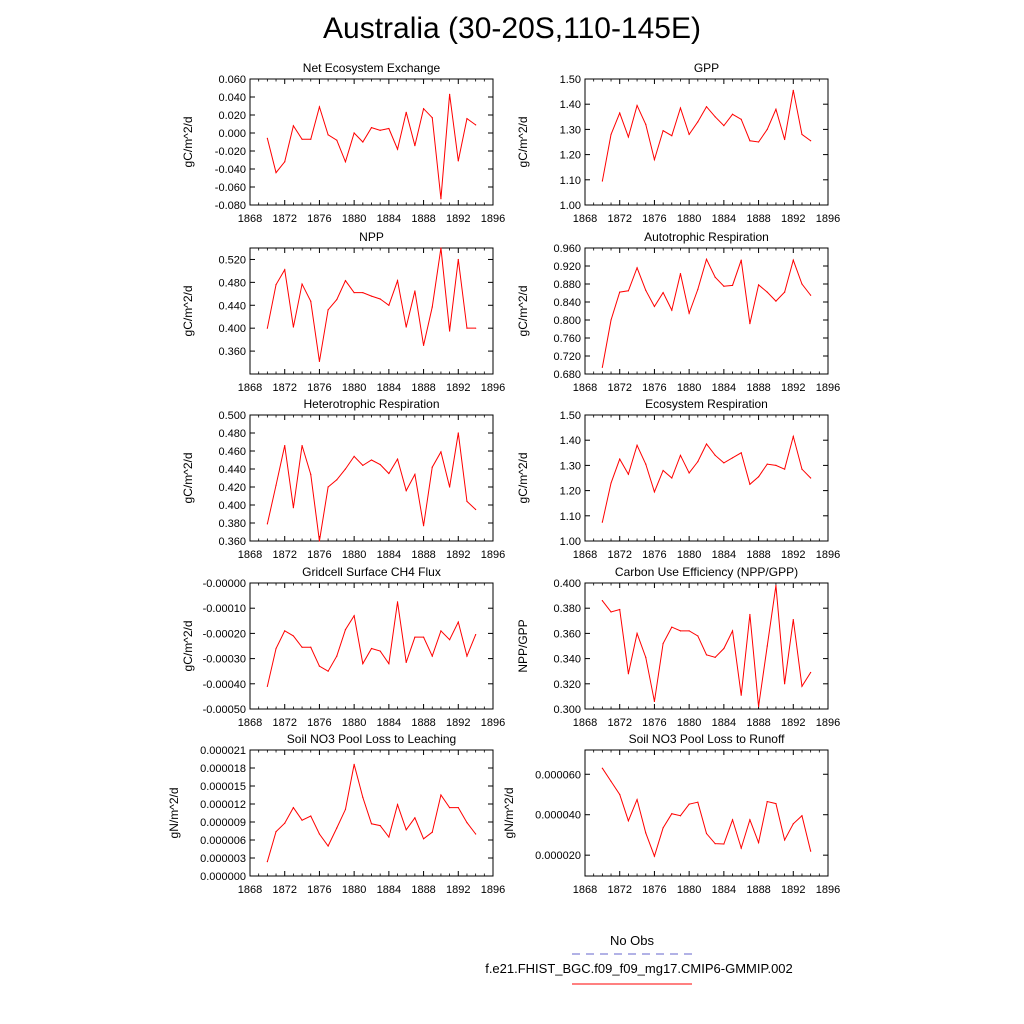 This screenshot has height=1024, width=1024. Describe the element at coordinates (223, 877) in the screenshot. I see `y-tick-label: 0.000000` at that location.